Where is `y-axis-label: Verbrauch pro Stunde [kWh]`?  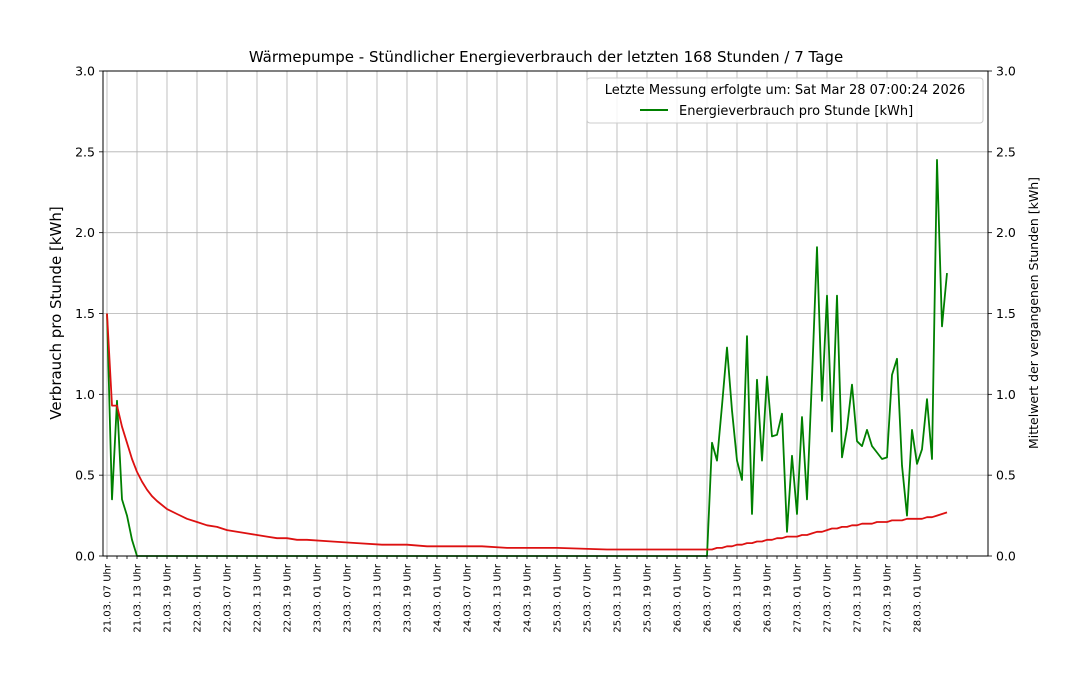 y-axis-label: Verbrauch pro Stunde [kWh] is located at coordinates (56, 312).